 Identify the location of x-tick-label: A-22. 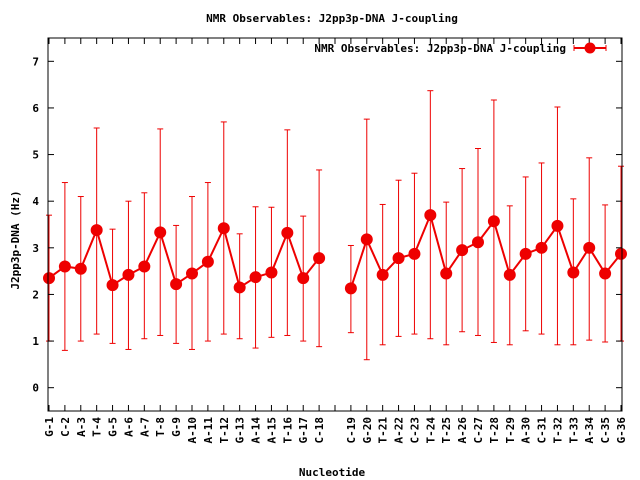
(399, 430).